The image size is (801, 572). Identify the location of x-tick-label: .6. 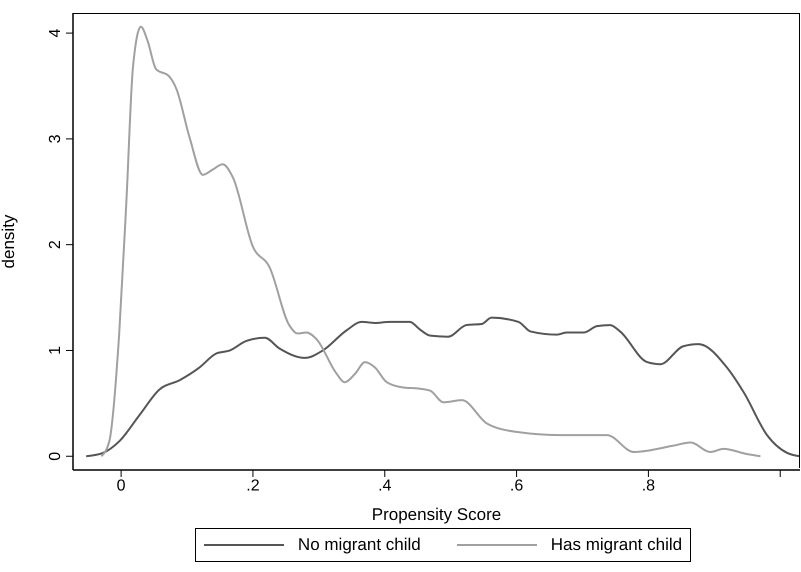
(517, 485).